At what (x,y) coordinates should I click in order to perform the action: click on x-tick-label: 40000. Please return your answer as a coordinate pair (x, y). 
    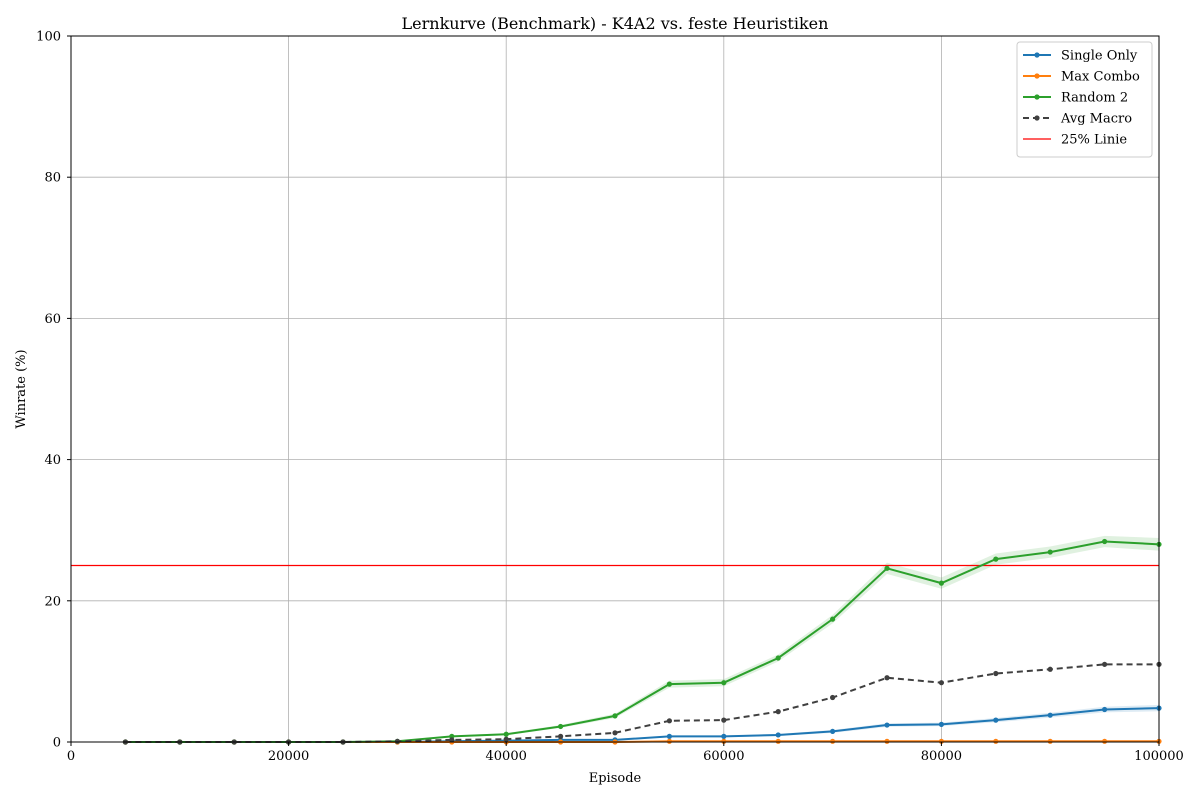
    Looking at the image, I should click on (506, 756).